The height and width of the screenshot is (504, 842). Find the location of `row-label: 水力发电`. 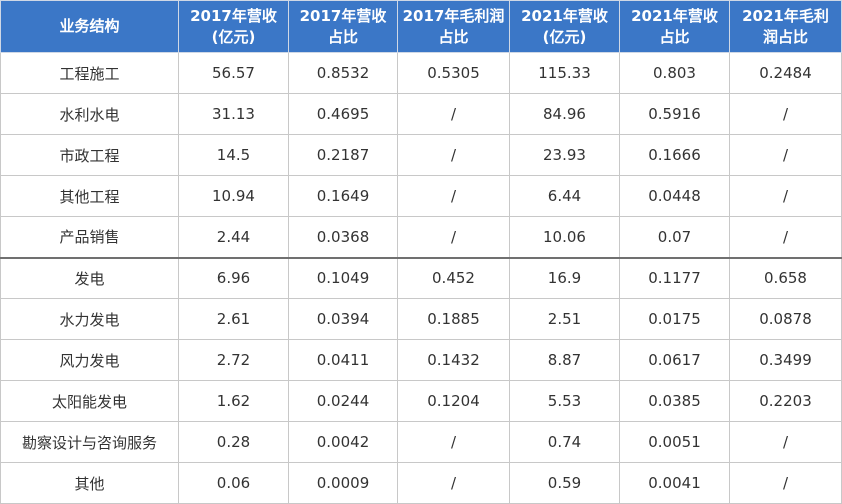

row-label: 水力发电 is located at coordinates (89, 319).